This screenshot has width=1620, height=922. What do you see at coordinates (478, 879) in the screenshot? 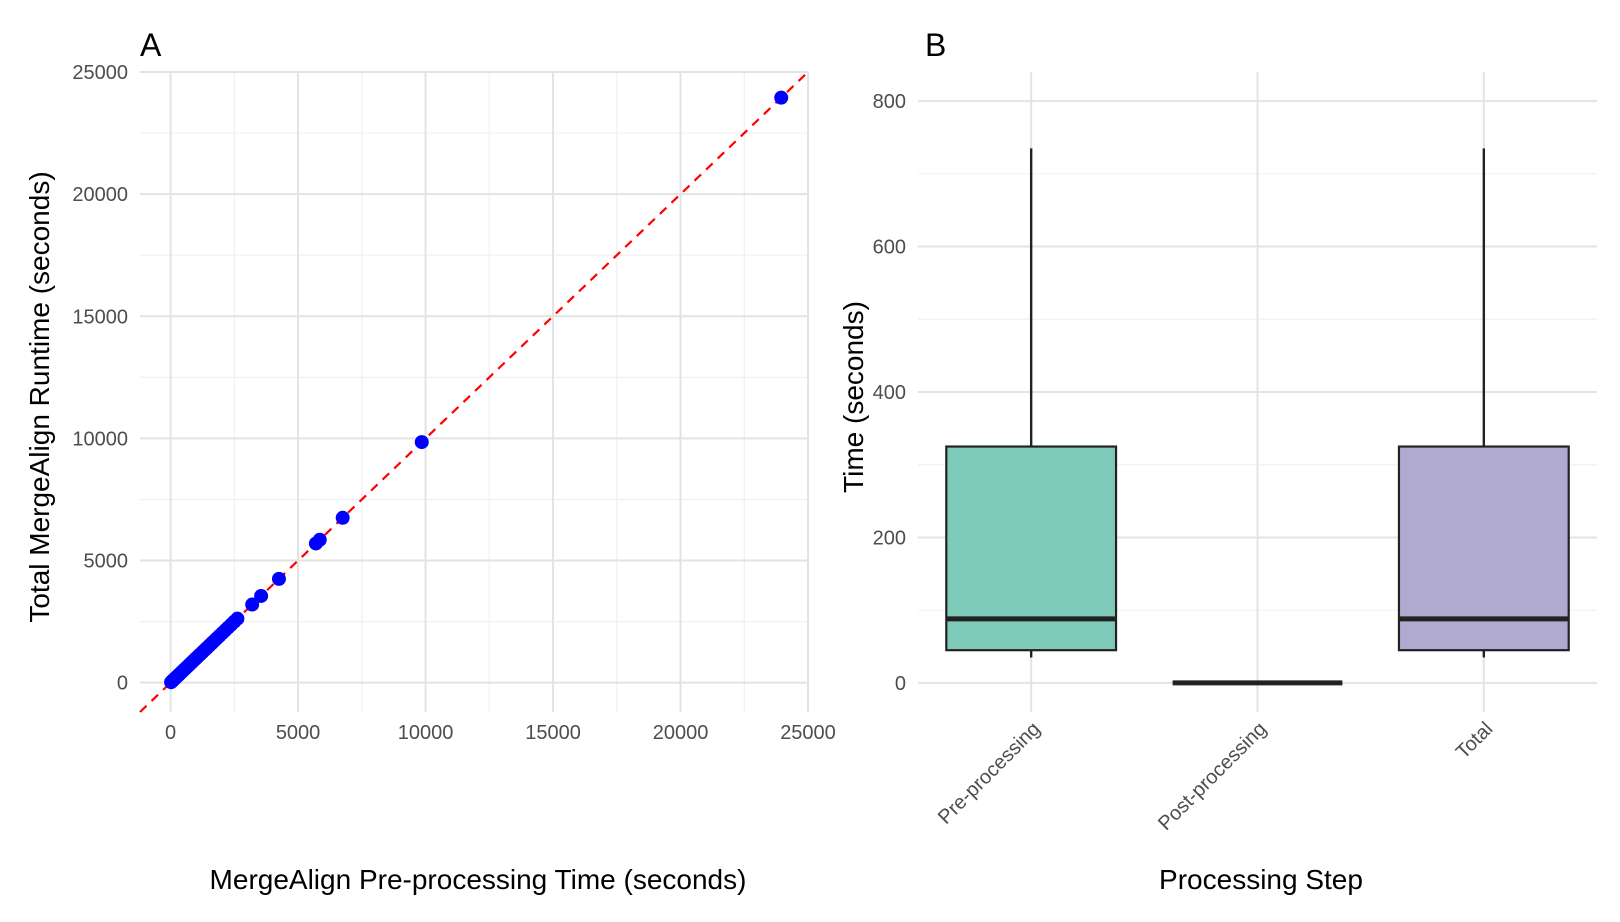
I see `panel-a-x-axis-title: MergeAlign Pre-processing Time (seconds)` at bounding box center [478, 879].